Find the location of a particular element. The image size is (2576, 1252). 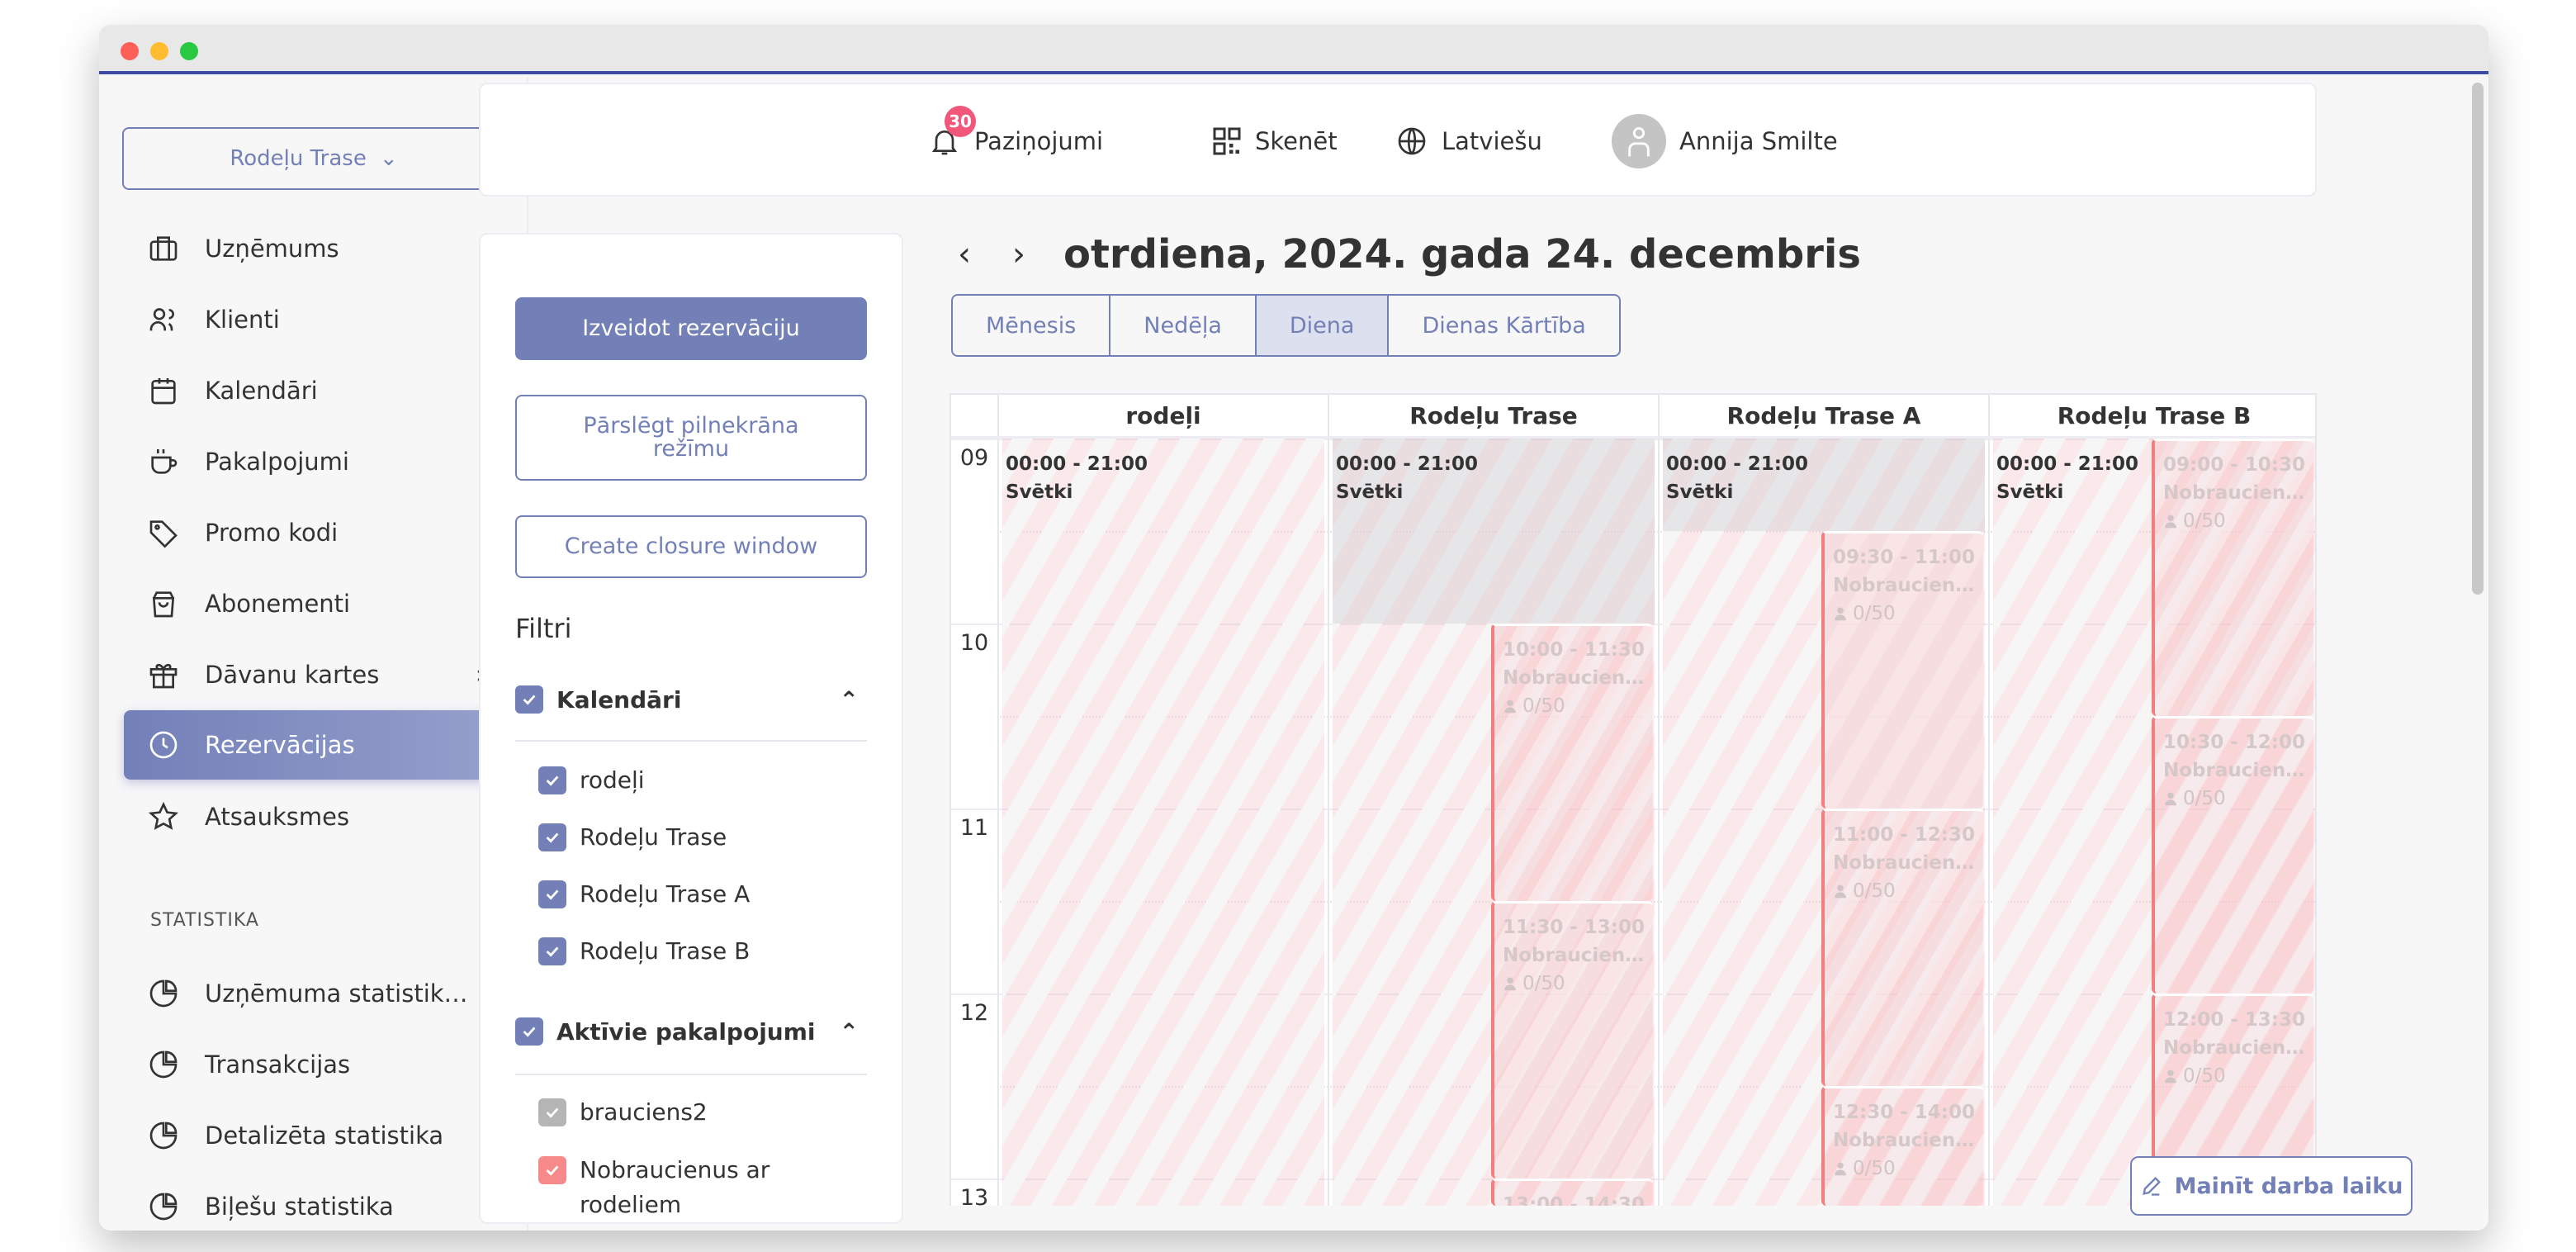

edit-working-hours-button: Mainīt darba laiku is located at coordinates (2271, 1186).